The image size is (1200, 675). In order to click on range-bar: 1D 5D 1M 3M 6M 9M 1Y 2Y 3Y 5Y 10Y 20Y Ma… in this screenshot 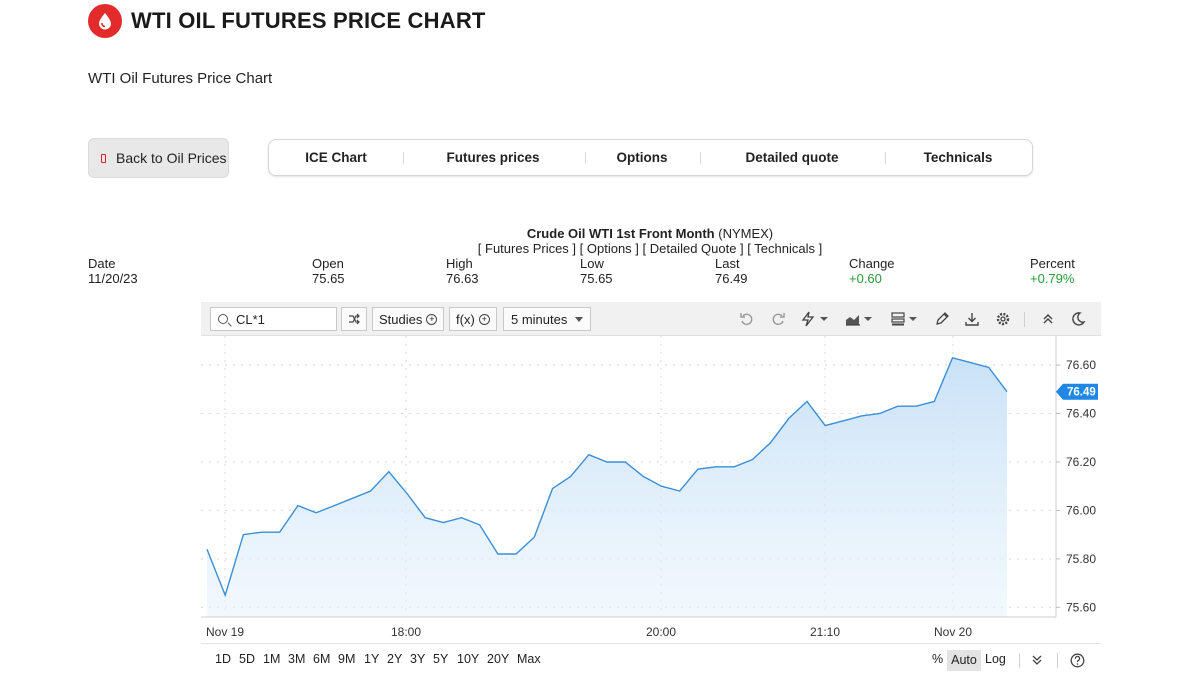, I will do `click(651, 659)`.